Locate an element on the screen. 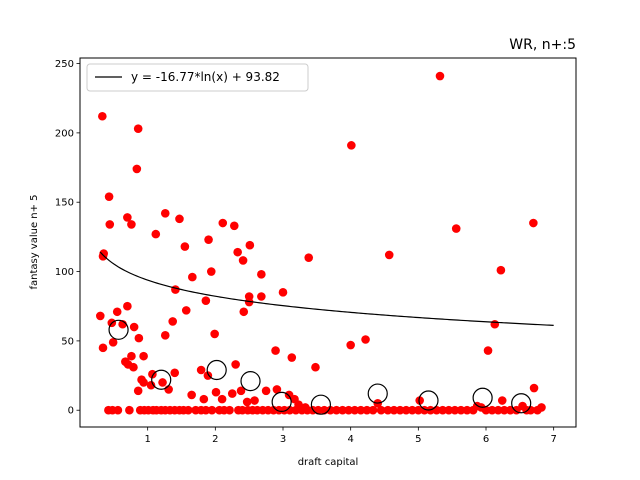 This screenshot has height=480, width=640. x-tick-label: 3 is located at coordinates (283, 439).